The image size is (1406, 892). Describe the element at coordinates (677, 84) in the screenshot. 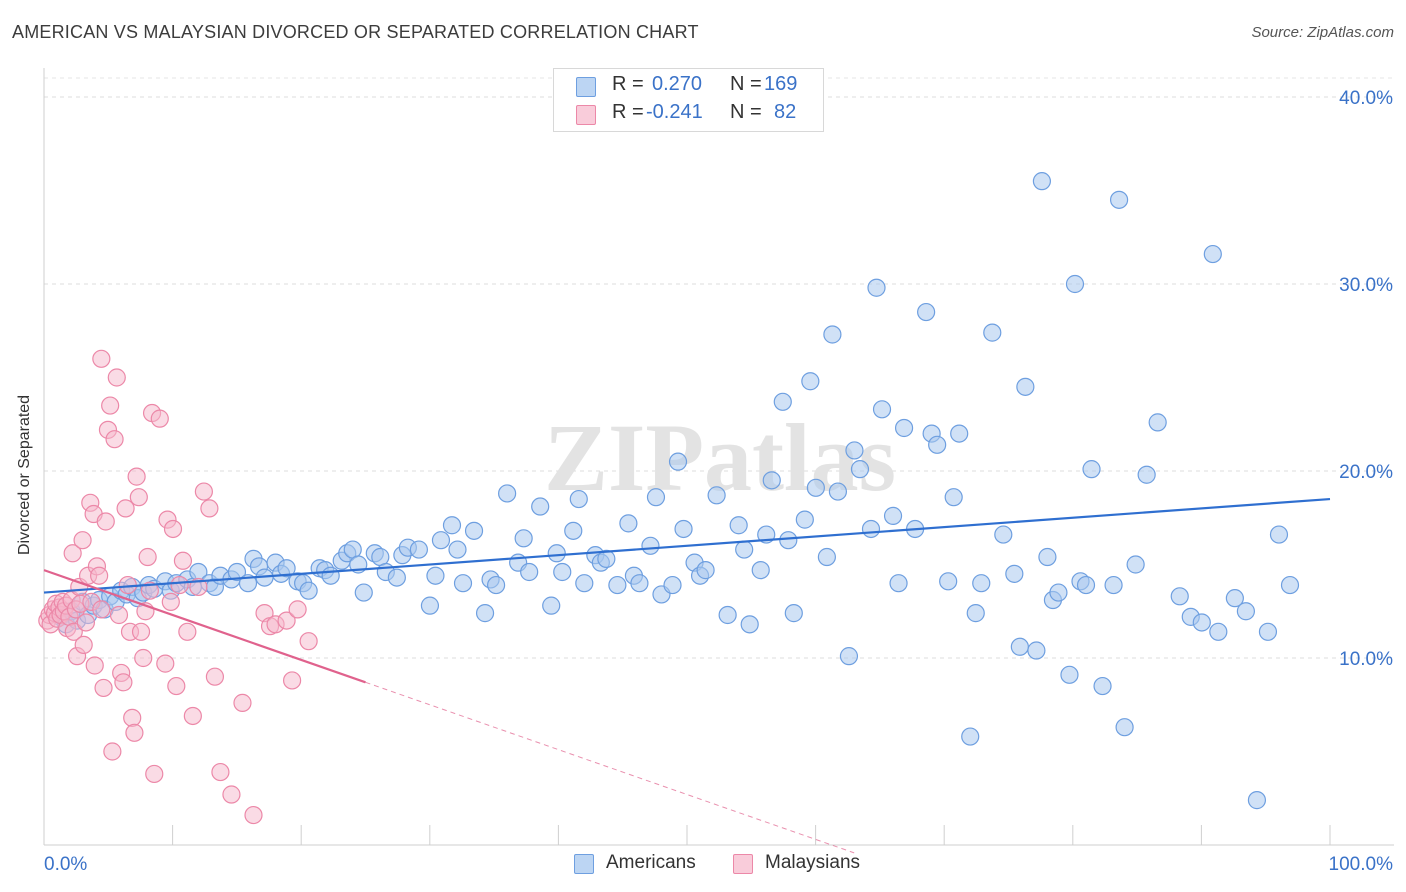

I see `r-value-americans: 0.270` at that location.